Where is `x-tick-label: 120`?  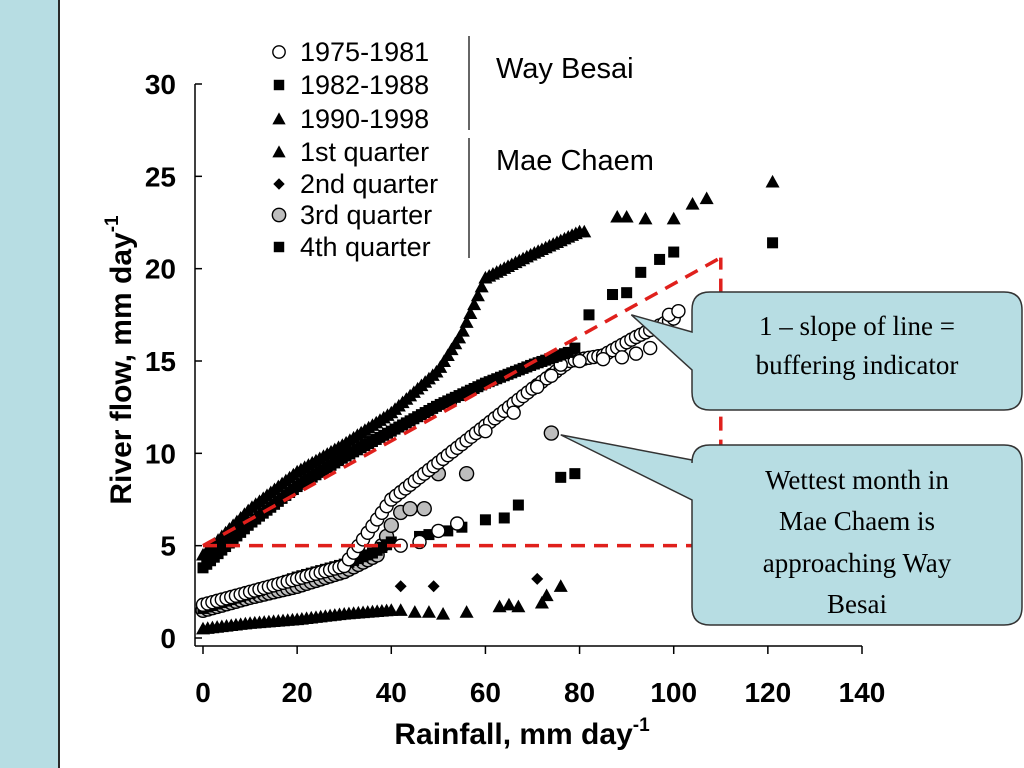 x-tick-label: 120 is located at coordinates (767, 692).